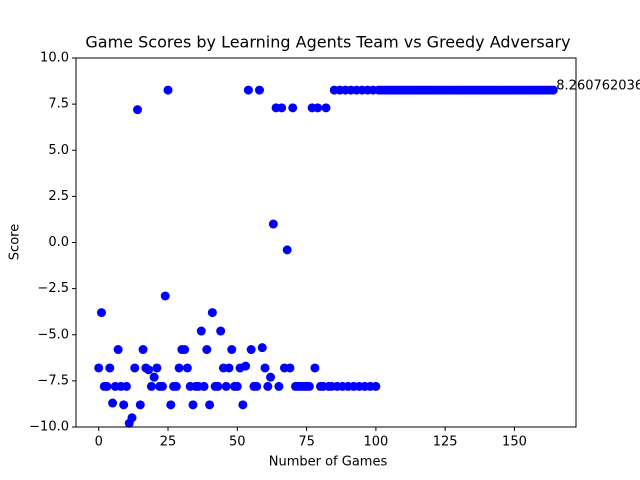  I want to click on annotation: 8.260762036, so click(598, 86).